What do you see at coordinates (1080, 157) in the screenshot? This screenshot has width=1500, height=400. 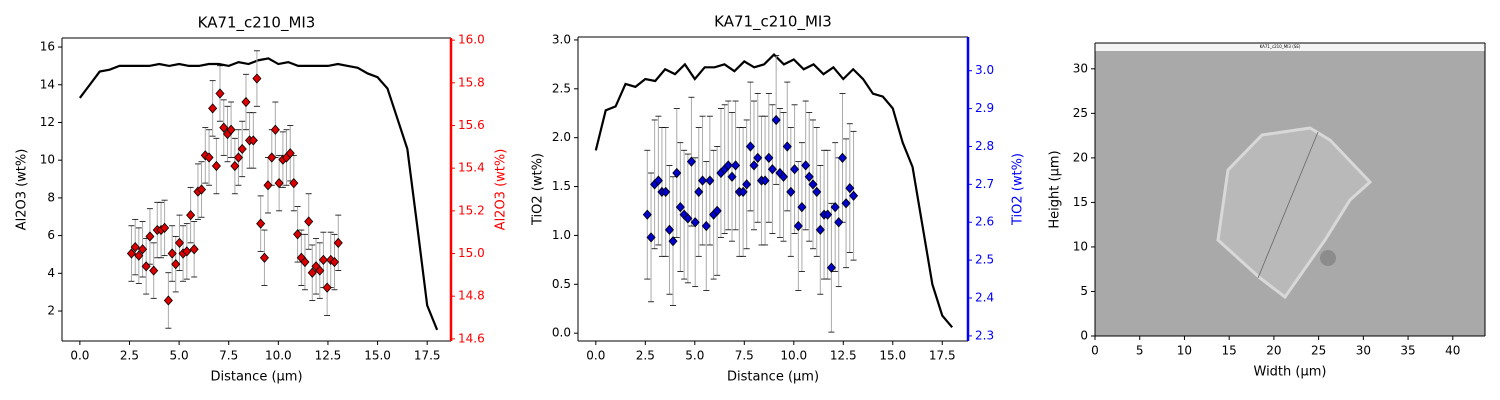 I see `y-tick-label: 20` at bounding box center [1080, 157].